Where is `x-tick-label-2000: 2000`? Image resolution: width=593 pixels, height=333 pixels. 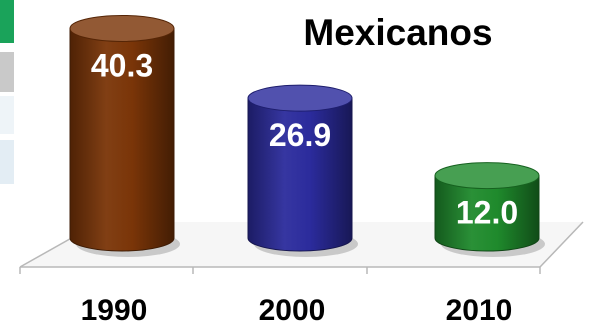
x-tick-label-2000: 2000 is located at coordinates (292, 310).